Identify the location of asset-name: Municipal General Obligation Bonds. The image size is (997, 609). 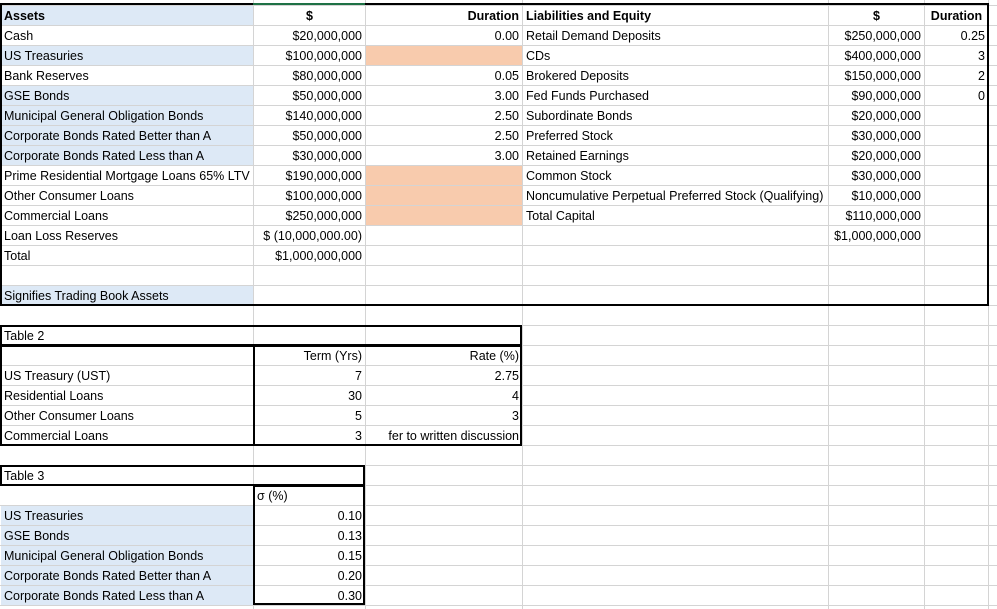
(127, 115).